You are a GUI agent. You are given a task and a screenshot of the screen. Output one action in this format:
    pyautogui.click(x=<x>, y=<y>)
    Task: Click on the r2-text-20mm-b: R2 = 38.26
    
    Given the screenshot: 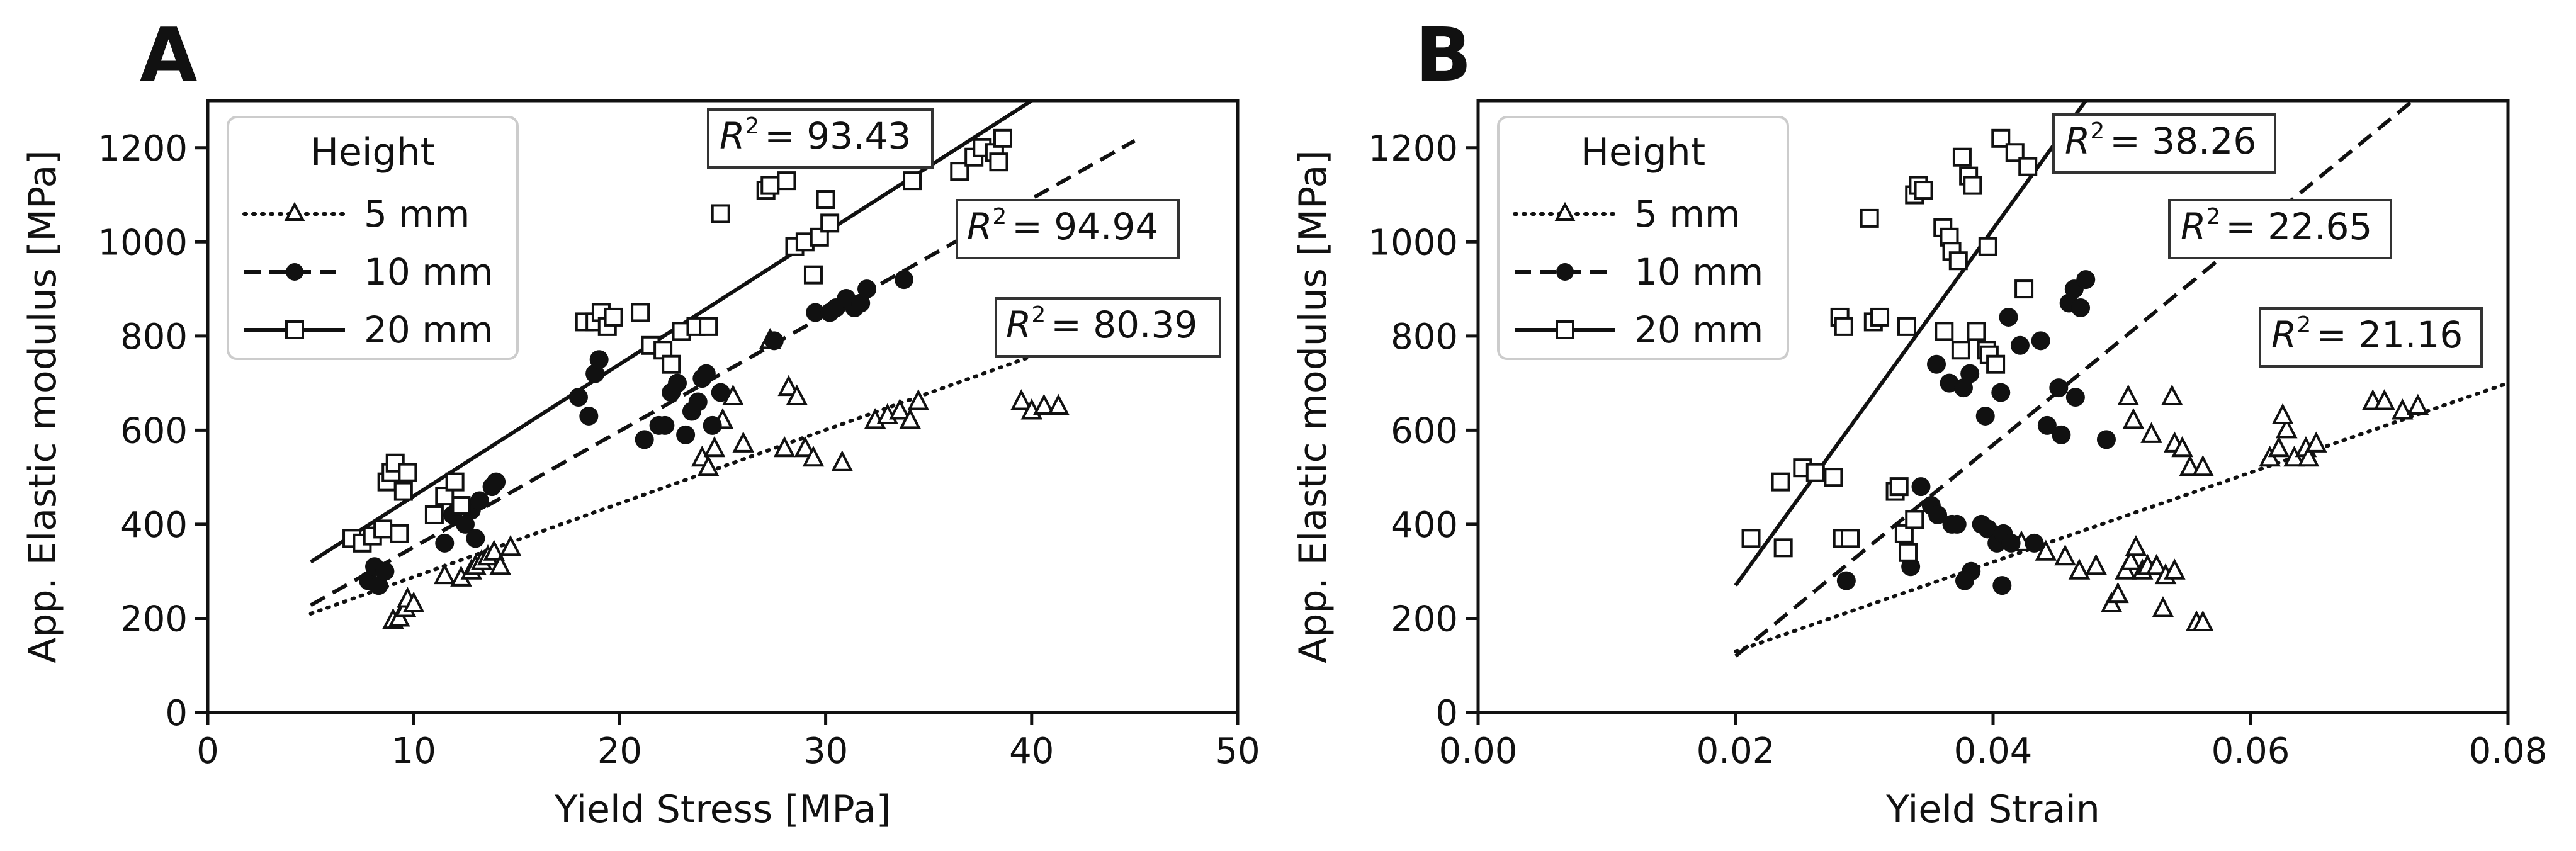 What is the action you would take?
    pyautogui.click(x=2160, y=140)
    